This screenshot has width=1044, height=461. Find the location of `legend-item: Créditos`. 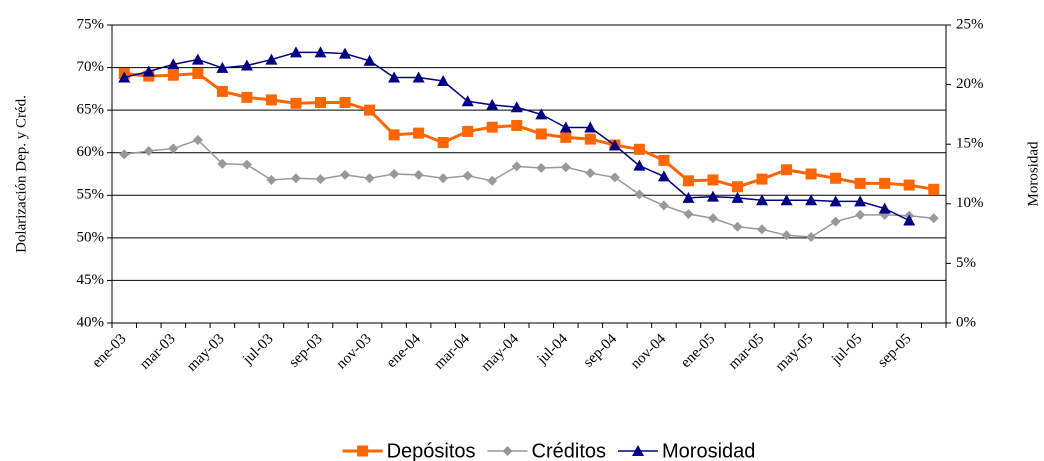

legend-item: Créditos is located at coordinates (546, 450).